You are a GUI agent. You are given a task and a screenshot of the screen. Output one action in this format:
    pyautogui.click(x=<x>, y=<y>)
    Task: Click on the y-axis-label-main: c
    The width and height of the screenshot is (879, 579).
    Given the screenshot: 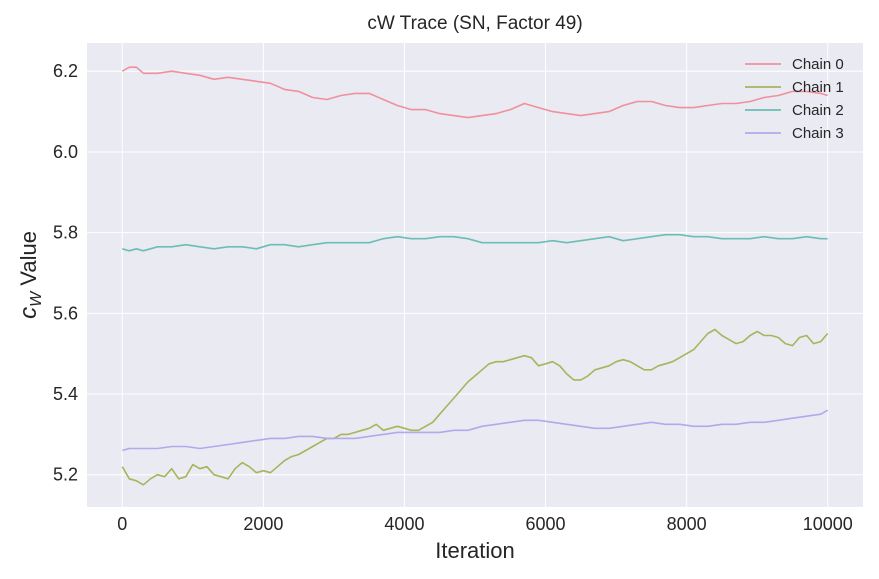 What is the action you would take?
    pyautogui.click(x=28, y=313)
    